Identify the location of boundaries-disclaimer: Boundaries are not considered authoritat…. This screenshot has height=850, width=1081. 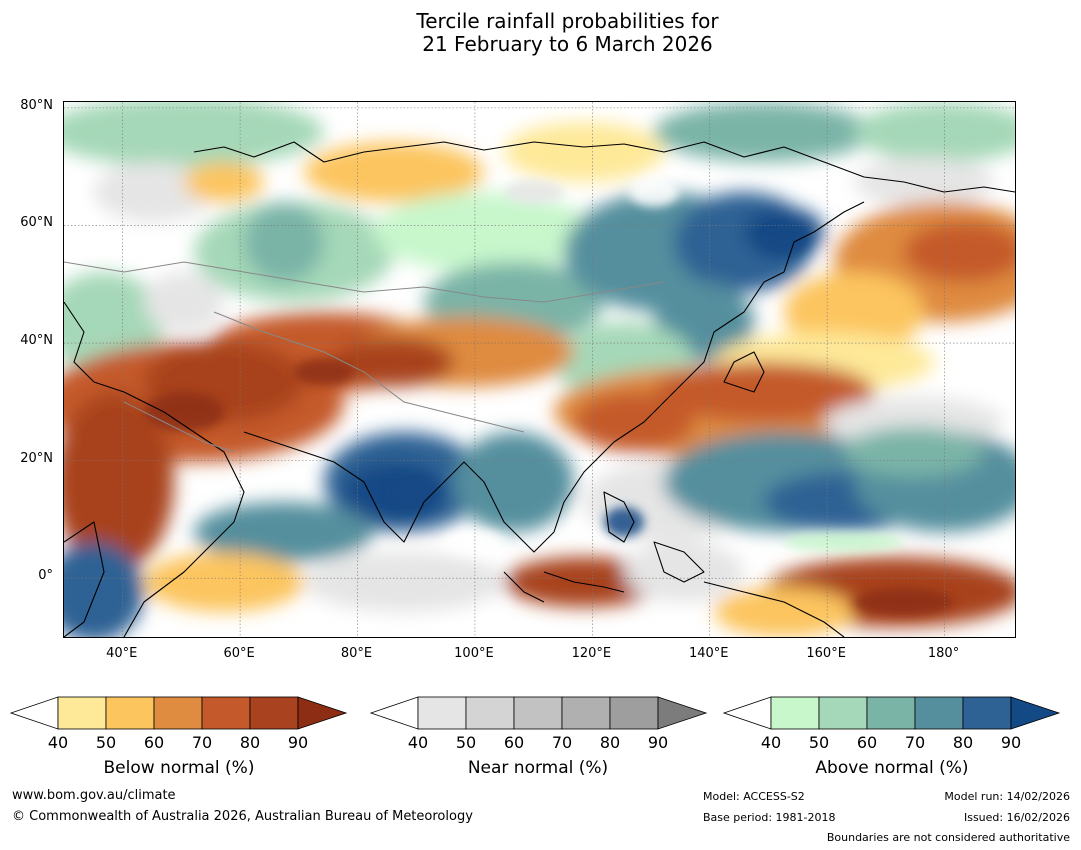
(948, 837).